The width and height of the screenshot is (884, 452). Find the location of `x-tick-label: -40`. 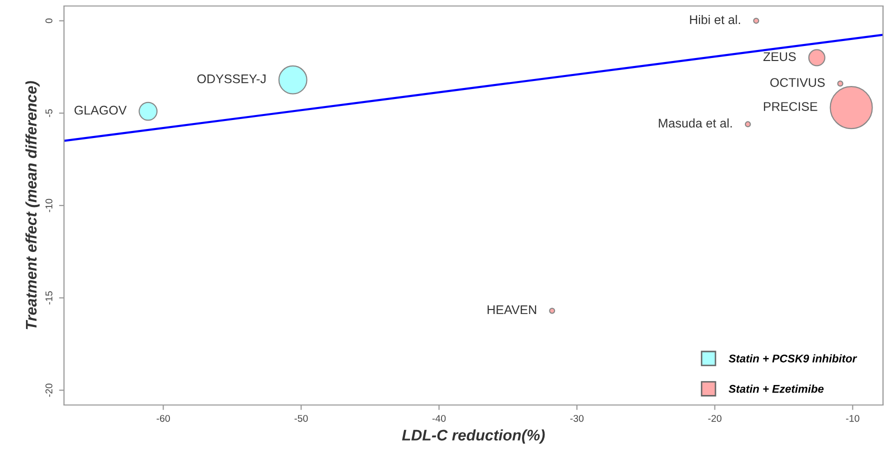

x-tick-label: -40 is located at coordinates (439, 418).